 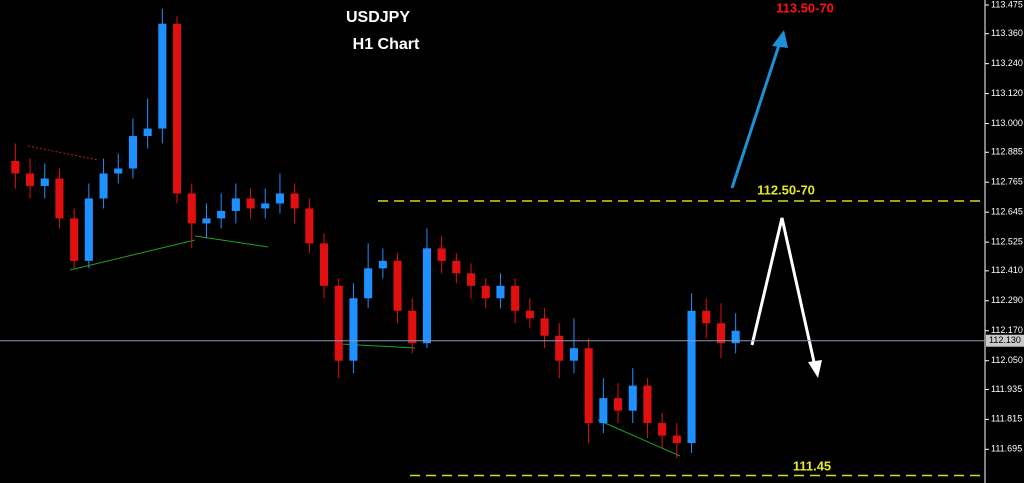 What do you see at coordinates (1007, 123) in the screenshot?
I see `y-tick-label: 113.000` at bounding box center [1007, 123].